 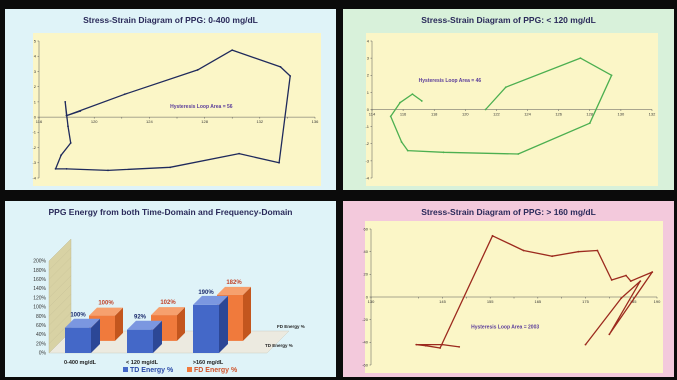 What do you see at coordinates (140, 341) in the screenshot?
I see `td-bar` at bounding box center [140, 341].